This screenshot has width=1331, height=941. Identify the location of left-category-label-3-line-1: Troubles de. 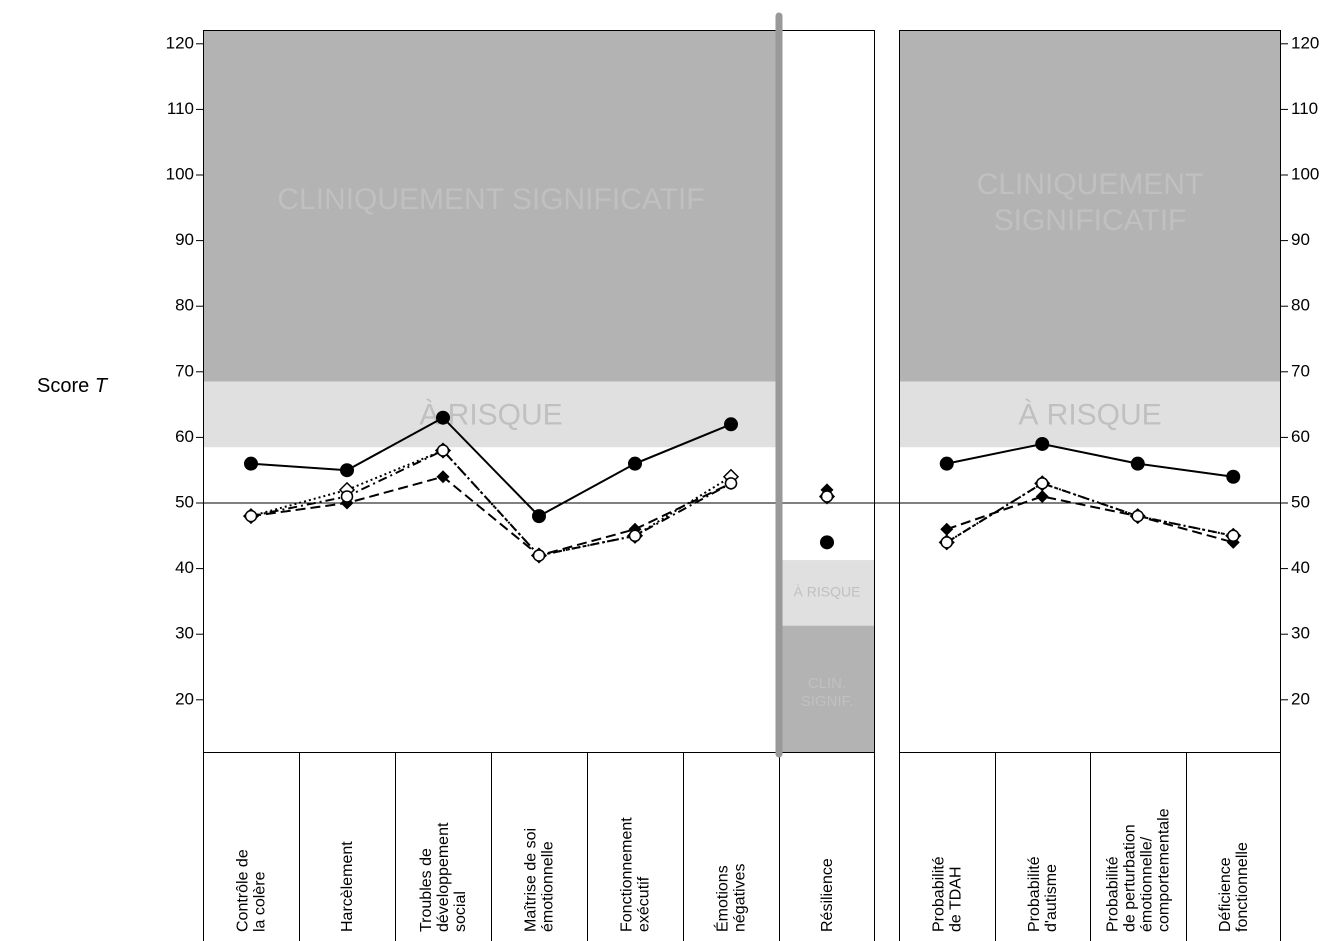
(426, 890).